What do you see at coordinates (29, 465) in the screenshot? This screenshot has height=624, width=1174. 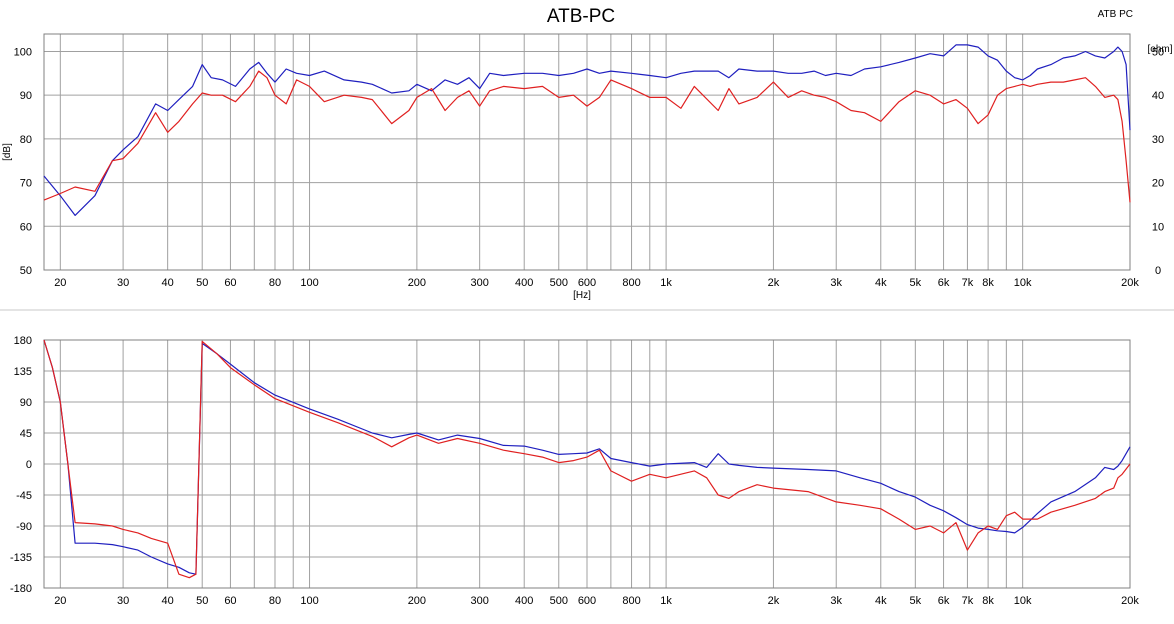 I see `y-tick-label: 0` at bounding box center [29, 465].